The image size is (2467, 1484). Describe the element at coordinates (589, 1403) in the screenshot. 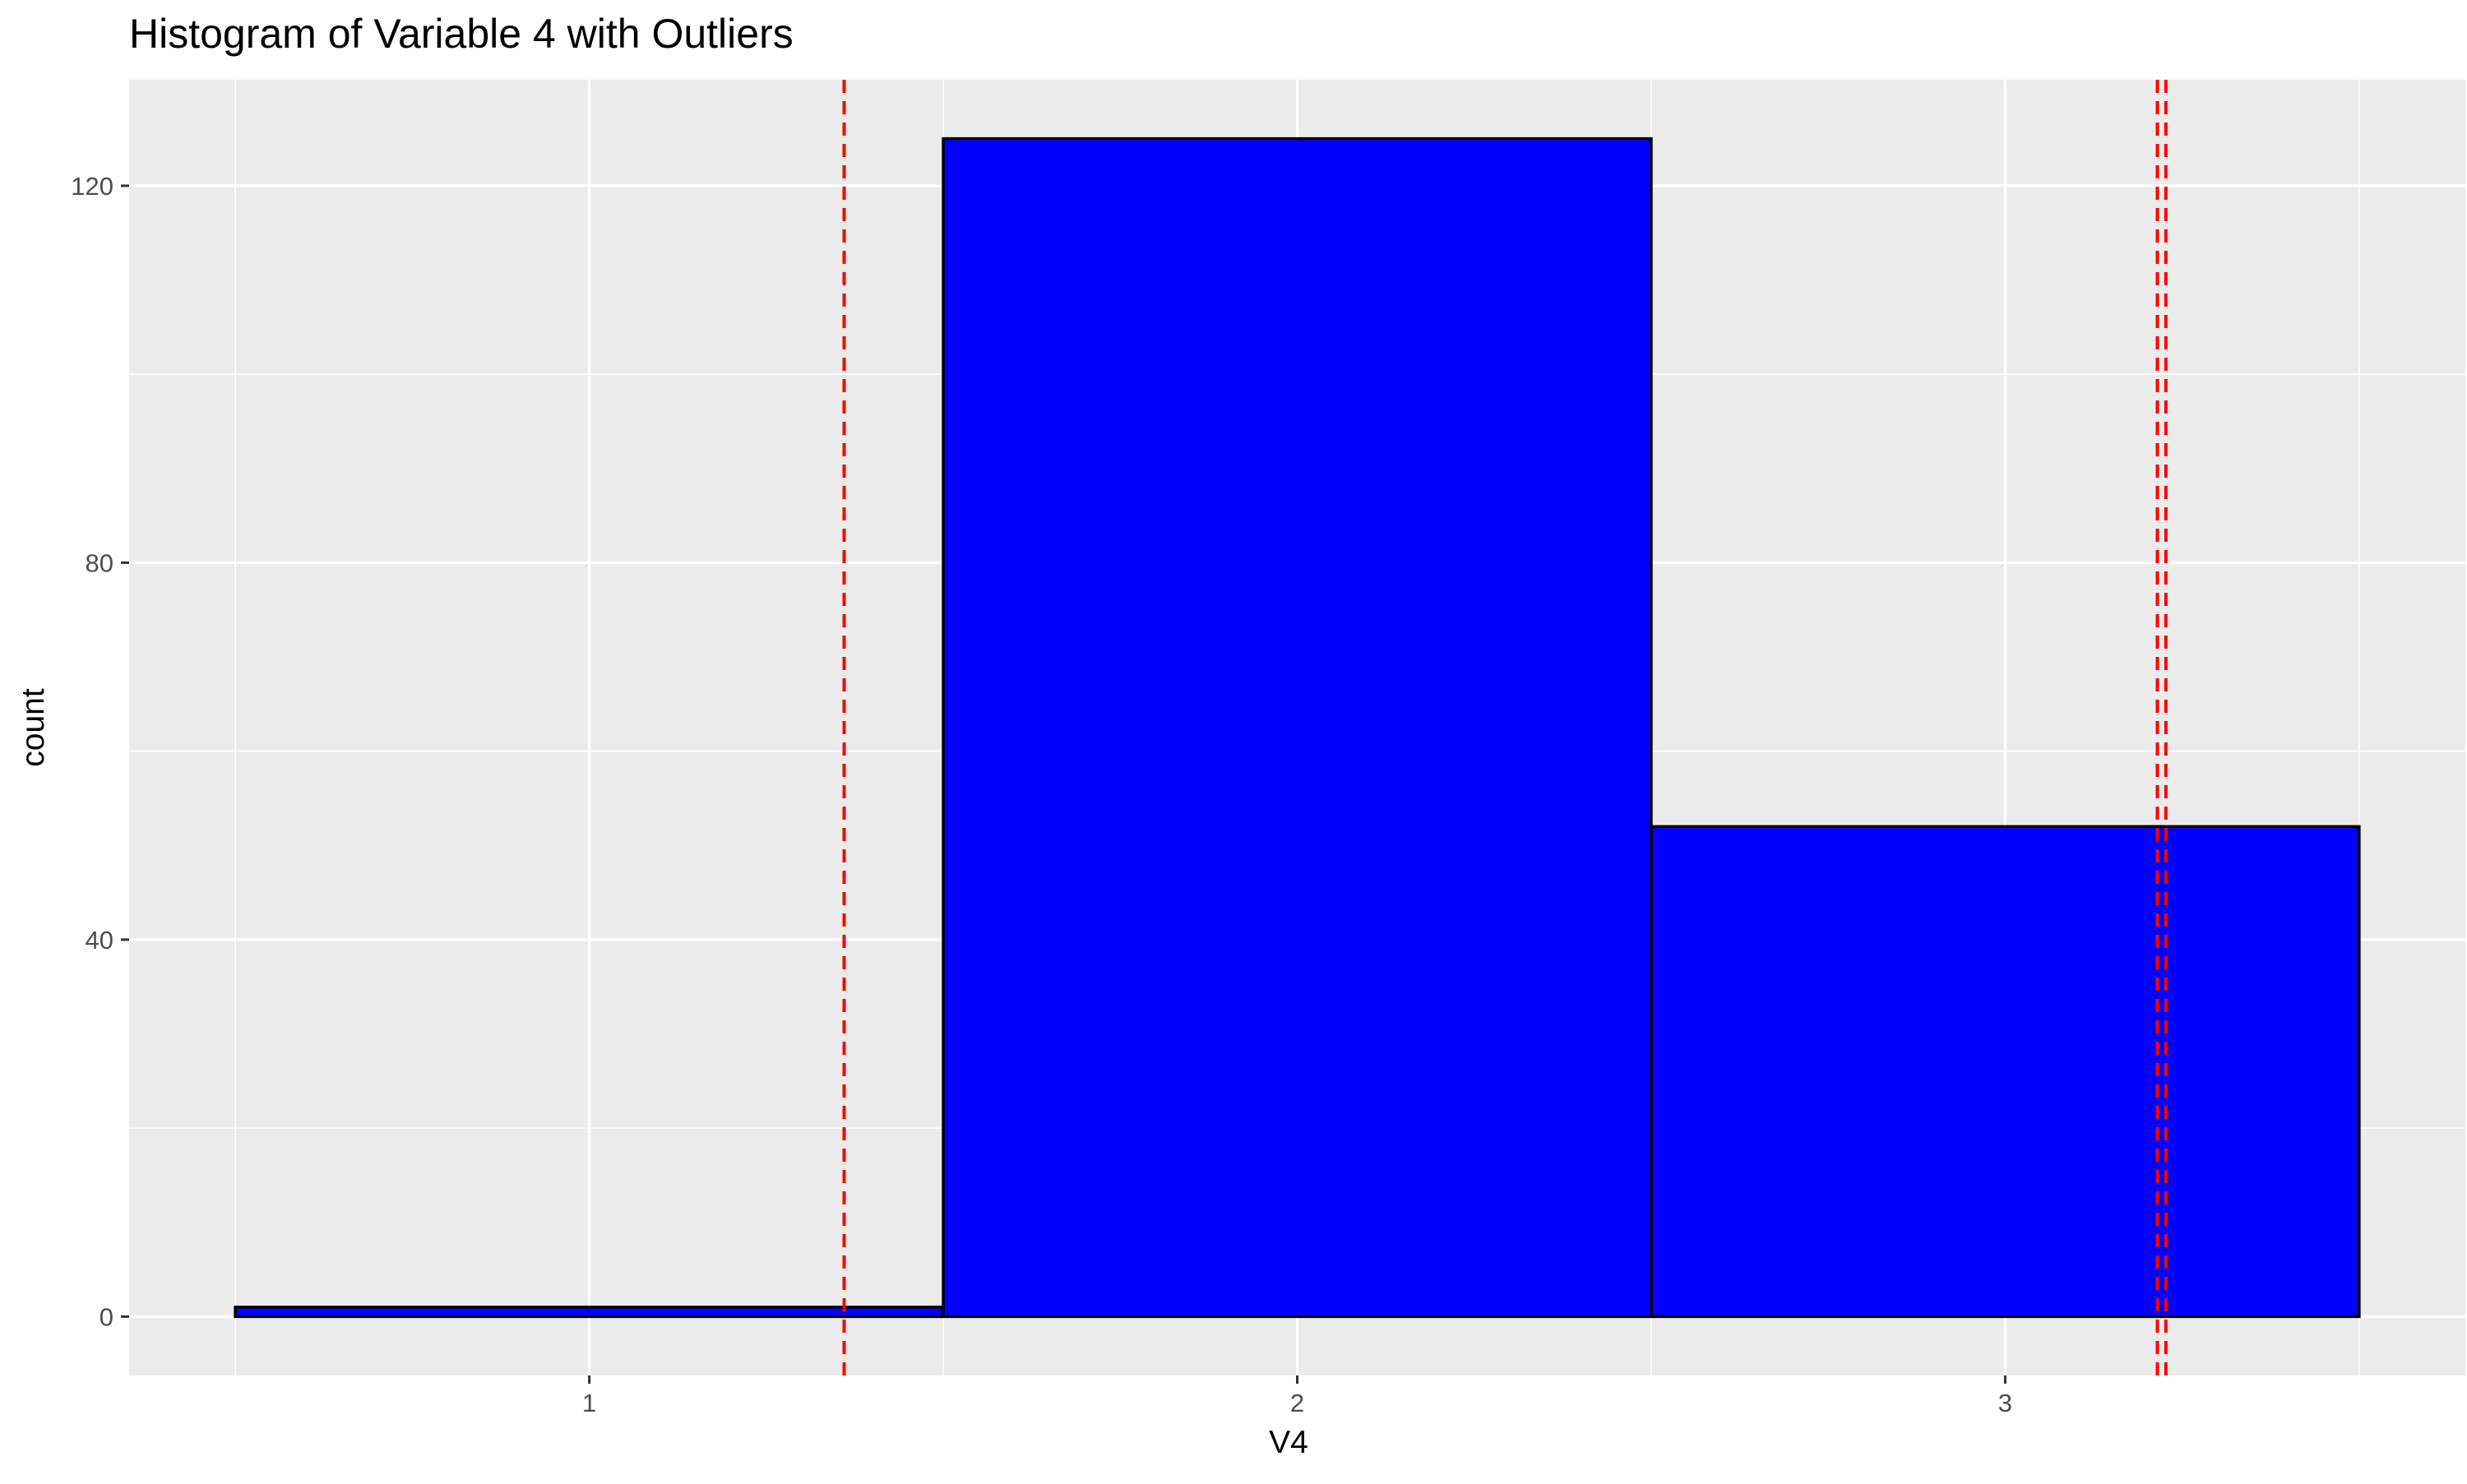

I see `x-tick-label: 1` at that location.